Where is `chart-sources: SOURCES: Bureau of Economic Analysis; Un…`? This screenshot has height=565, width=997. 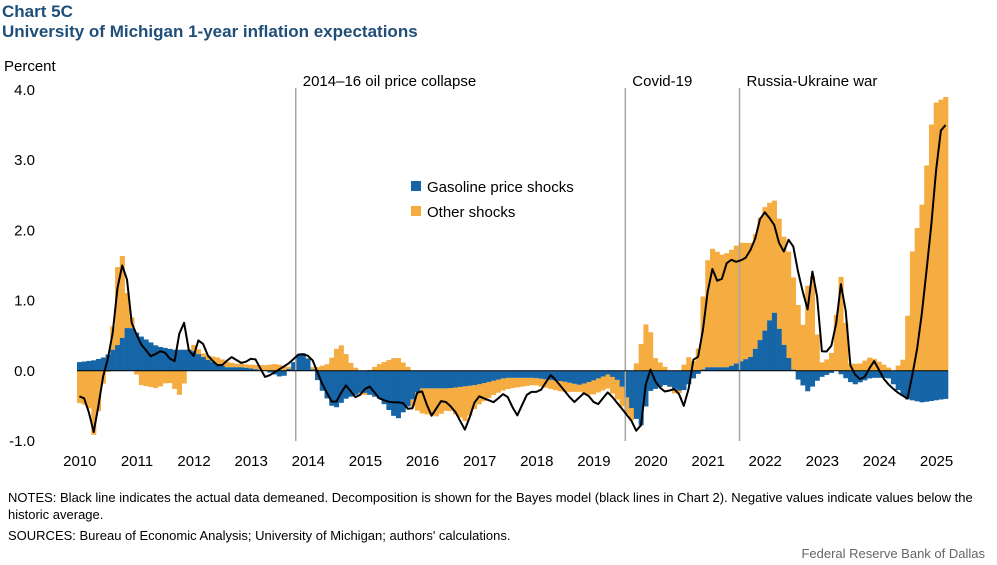 chart-sources: SOURCES: Bureau of Economic Analysis; Un… is located at coordinates (259, 535).